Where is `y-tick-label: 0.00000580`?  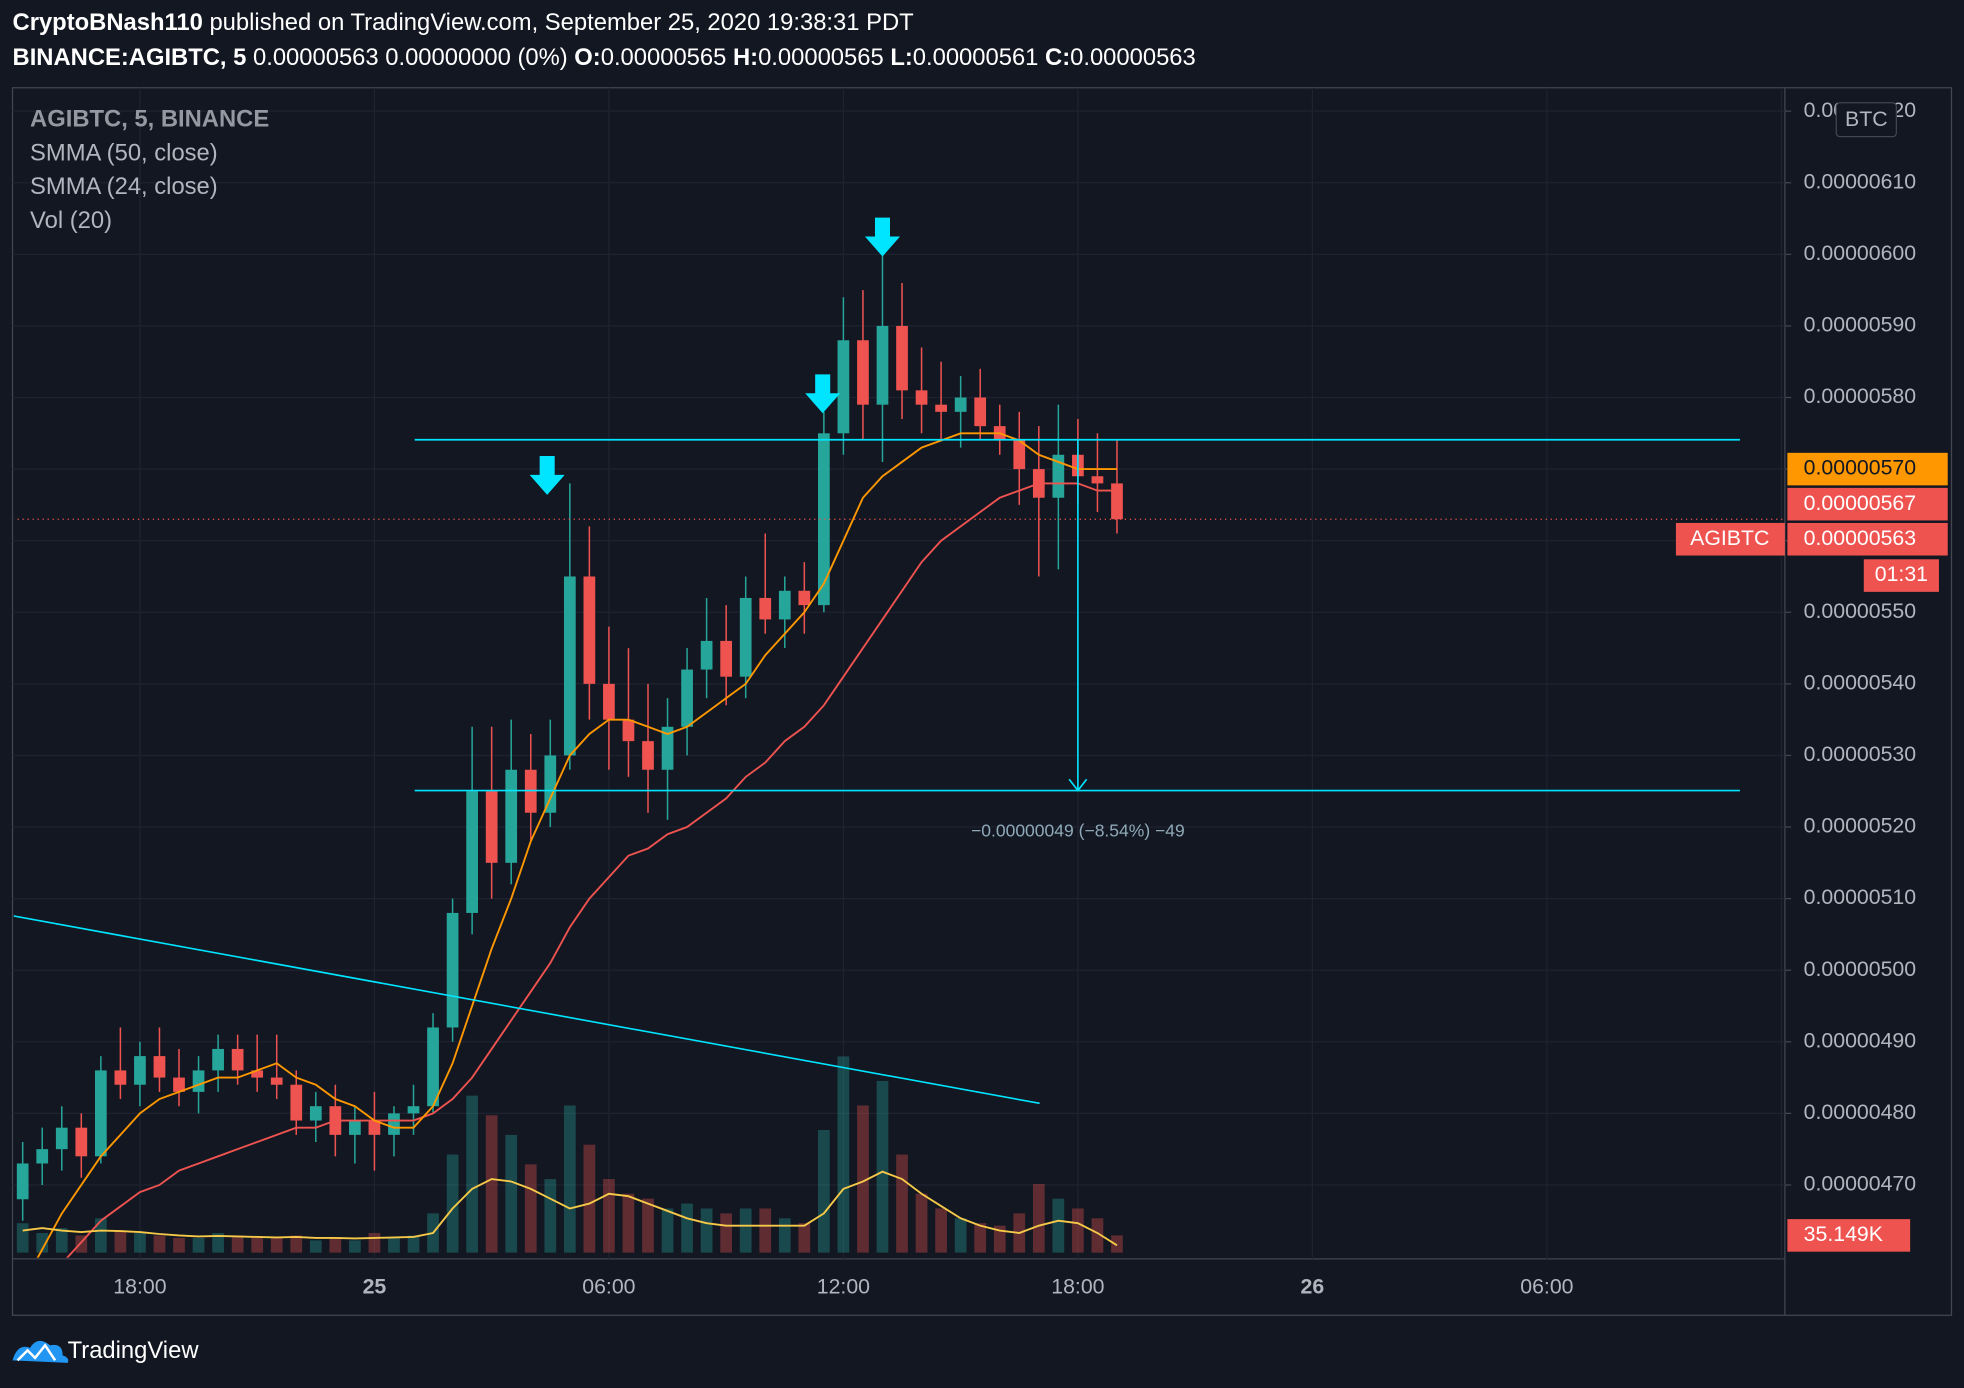 y-tick-label: 0.00000580 is located at coordinates (1860, 396).